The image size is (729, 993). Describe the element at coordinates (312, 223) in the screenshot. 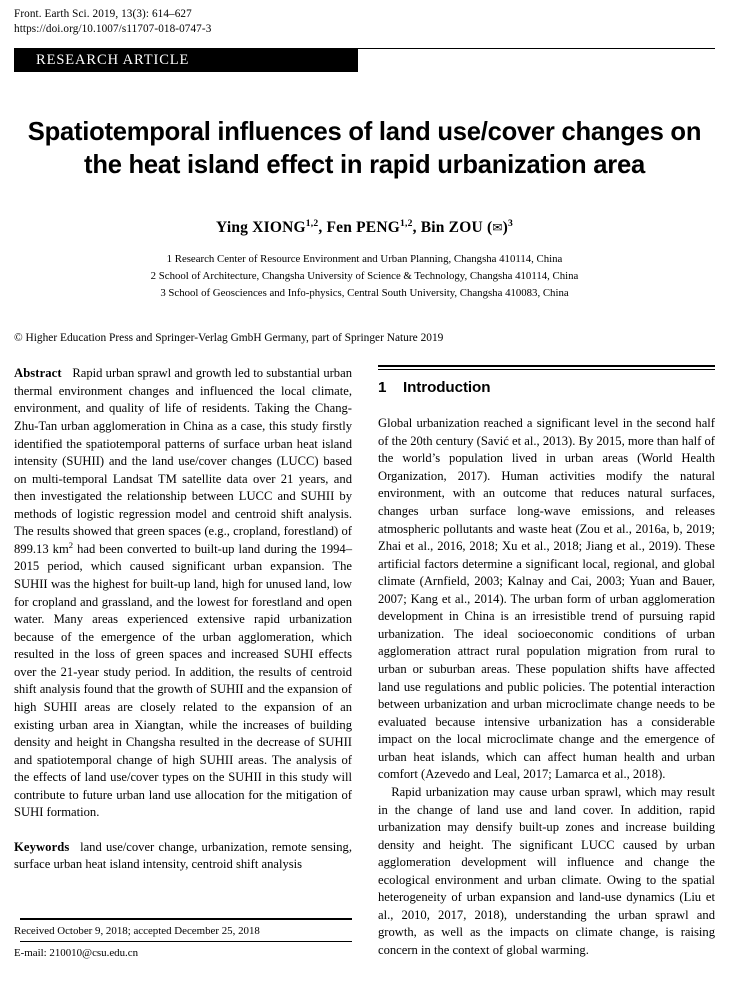

I see `author-affiliation-marker-1: 1,2` at that location.